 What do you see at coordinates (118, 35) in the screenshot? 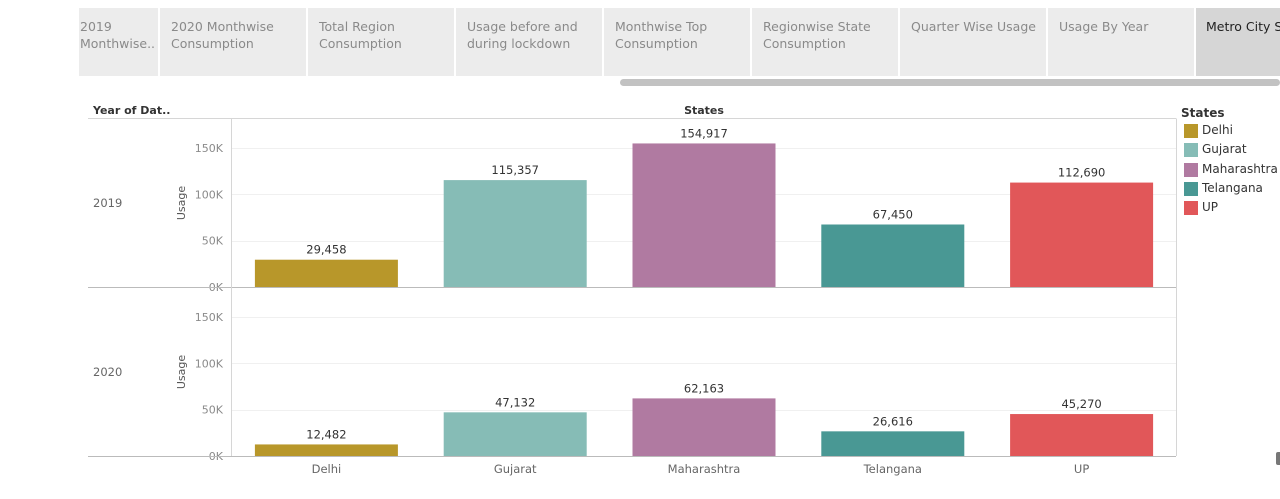
I see `tab-label: 2019 Monthwise..` at bounding box center [118, 35].